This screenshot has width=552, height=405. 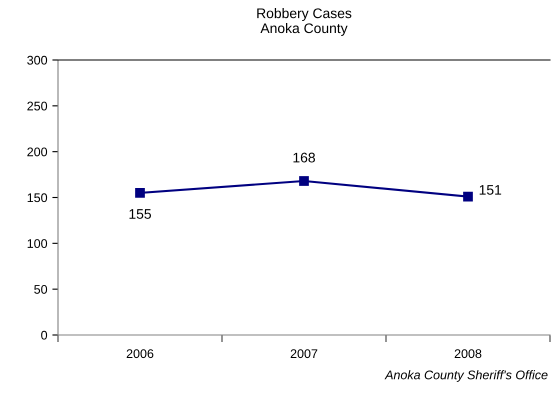 I want to click on y-tick-label: 0, so click(x=44, y=335).